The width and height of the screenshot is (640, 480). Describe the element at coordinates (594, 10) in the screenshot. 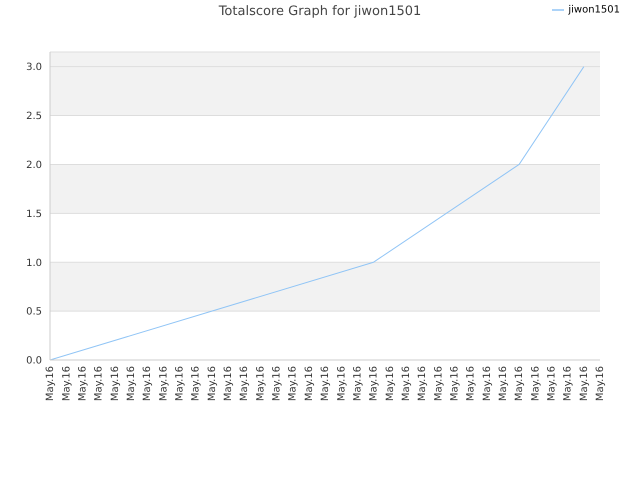

I see `legend-label: jiwon1501` at that location.